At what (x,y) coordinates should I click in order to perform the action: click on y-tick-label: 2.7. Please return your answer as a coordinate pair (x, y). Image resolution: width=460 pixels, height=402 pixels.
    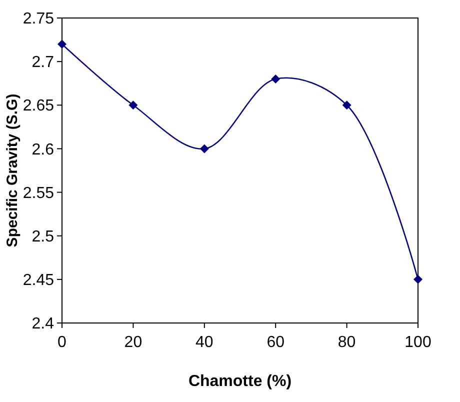
    Looking at the image, I should click on (43, 63).